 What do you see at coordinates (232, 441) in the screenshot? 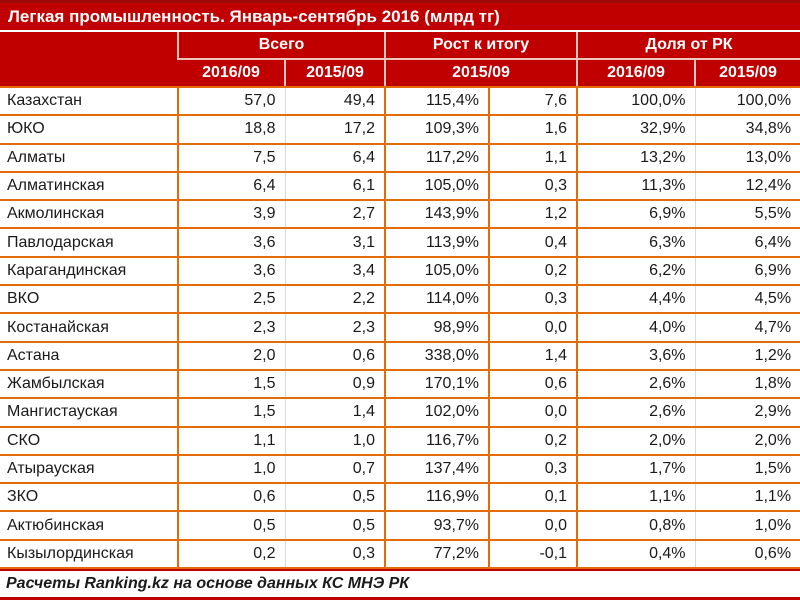
I see `value-cell: 1,1` at bounding box center [232, 441].